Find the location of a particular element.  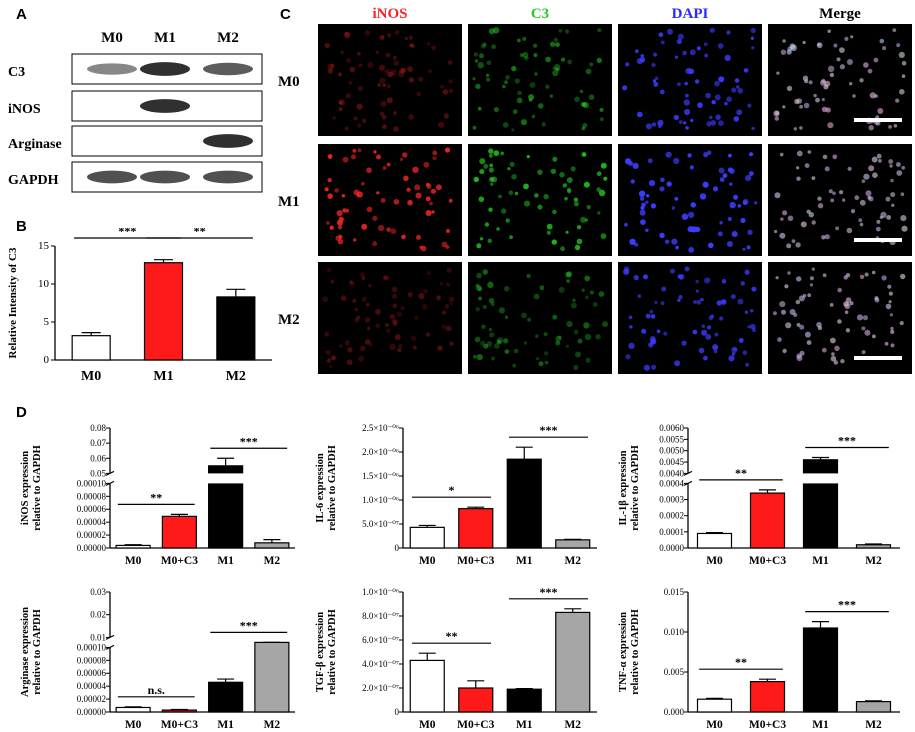

x-tick-label: M1 is located at coordinates (225, 725).